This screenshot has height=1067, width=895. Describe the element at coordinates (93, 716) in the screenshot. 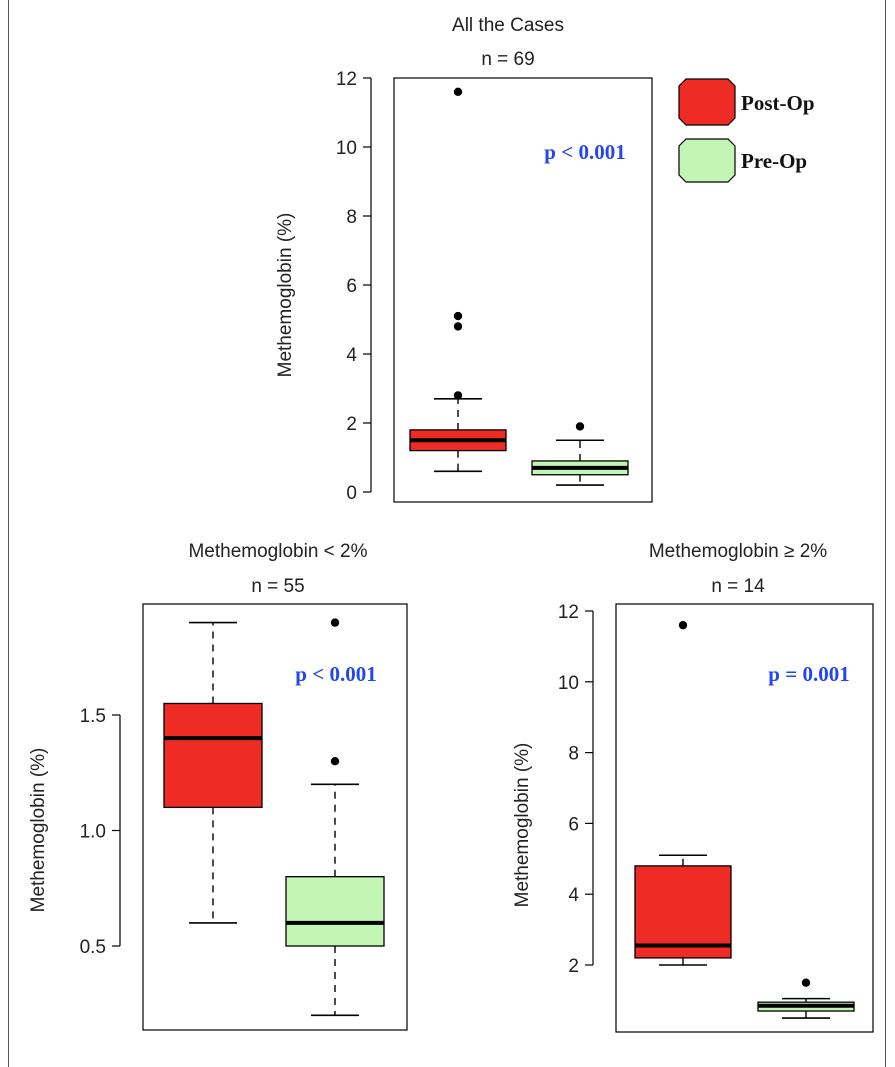

I see `y-tick-label: 1.5` at that location.